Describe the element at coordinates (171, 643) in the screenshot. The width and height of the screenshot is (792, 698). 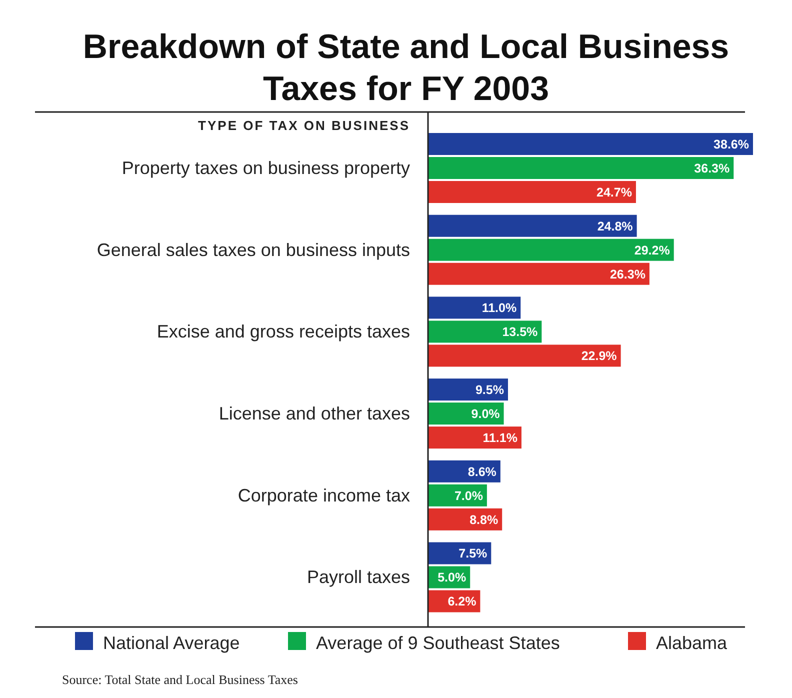
I see `legend-label: National Average` at that location.